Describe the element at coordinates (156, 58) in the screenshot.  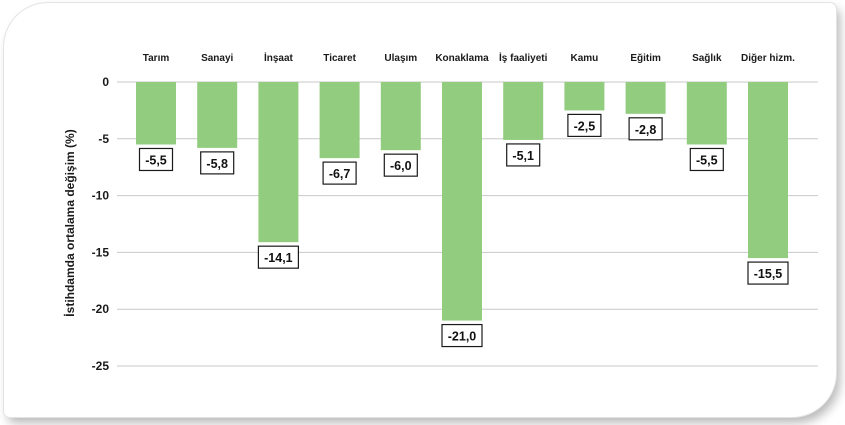
I see `category-label: Tarım` at that location.